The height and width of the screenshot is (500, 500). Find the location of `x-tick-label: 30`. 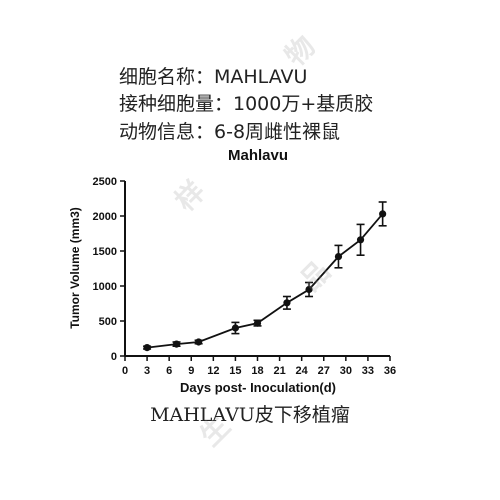

x-tick-label: 30 is located at coordinates (346, 371).